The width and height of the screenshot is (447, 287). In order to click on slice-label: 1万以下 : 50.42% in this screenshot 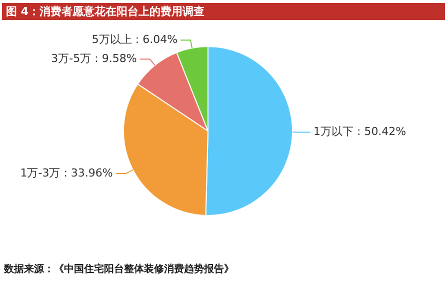, I will do `click(359, 131)`.